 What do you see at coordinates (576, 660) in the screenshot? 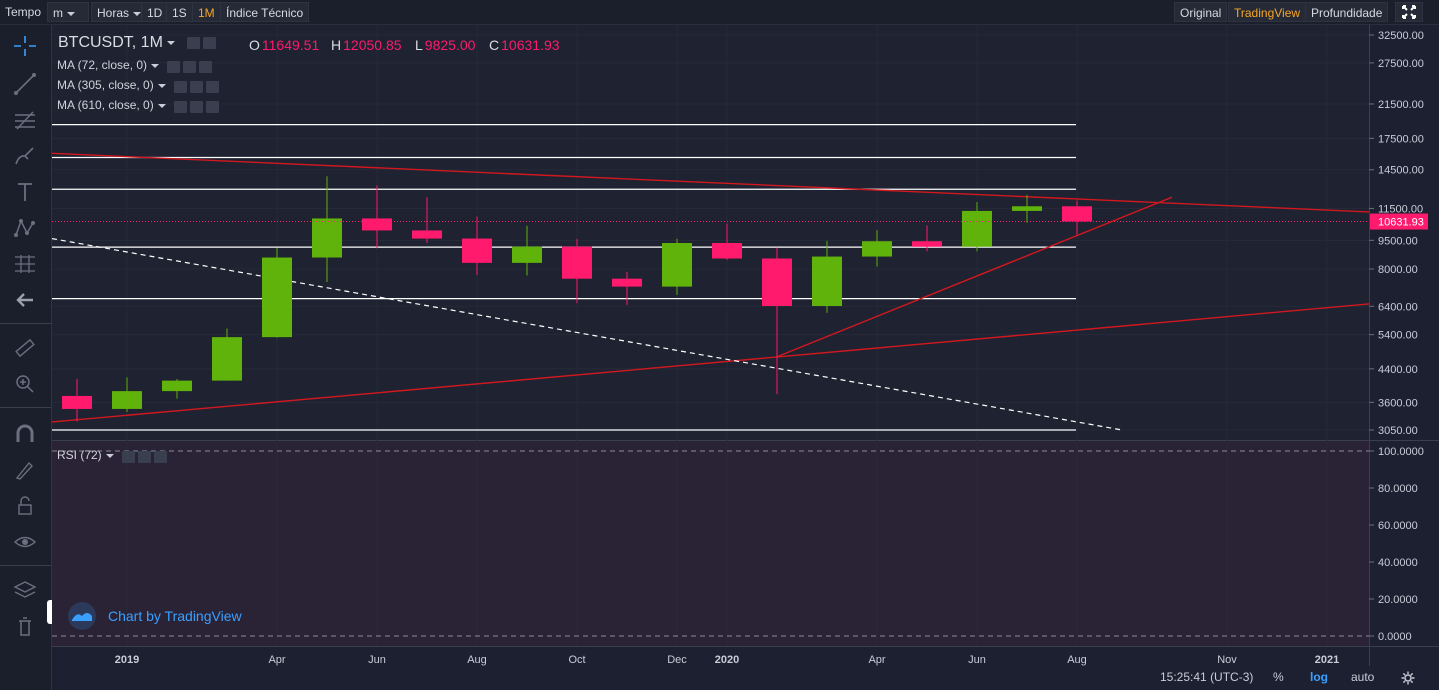
I see `time-tick-label: Oct` at bounding box center [576, 660].